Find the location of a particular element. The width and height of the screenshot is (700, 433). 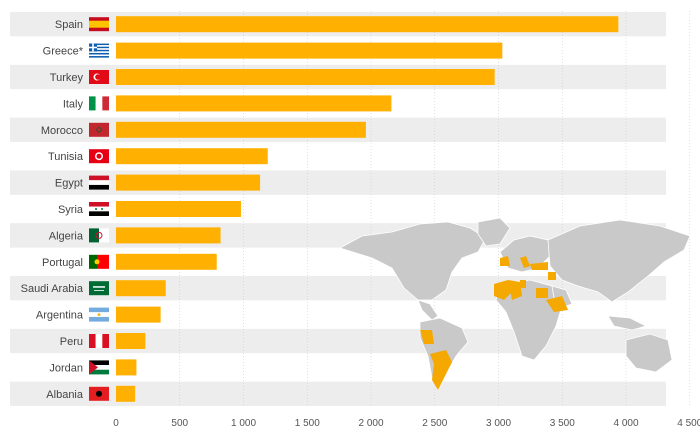

x-tick-label: 1 500 is located at coordinates (307, 423).